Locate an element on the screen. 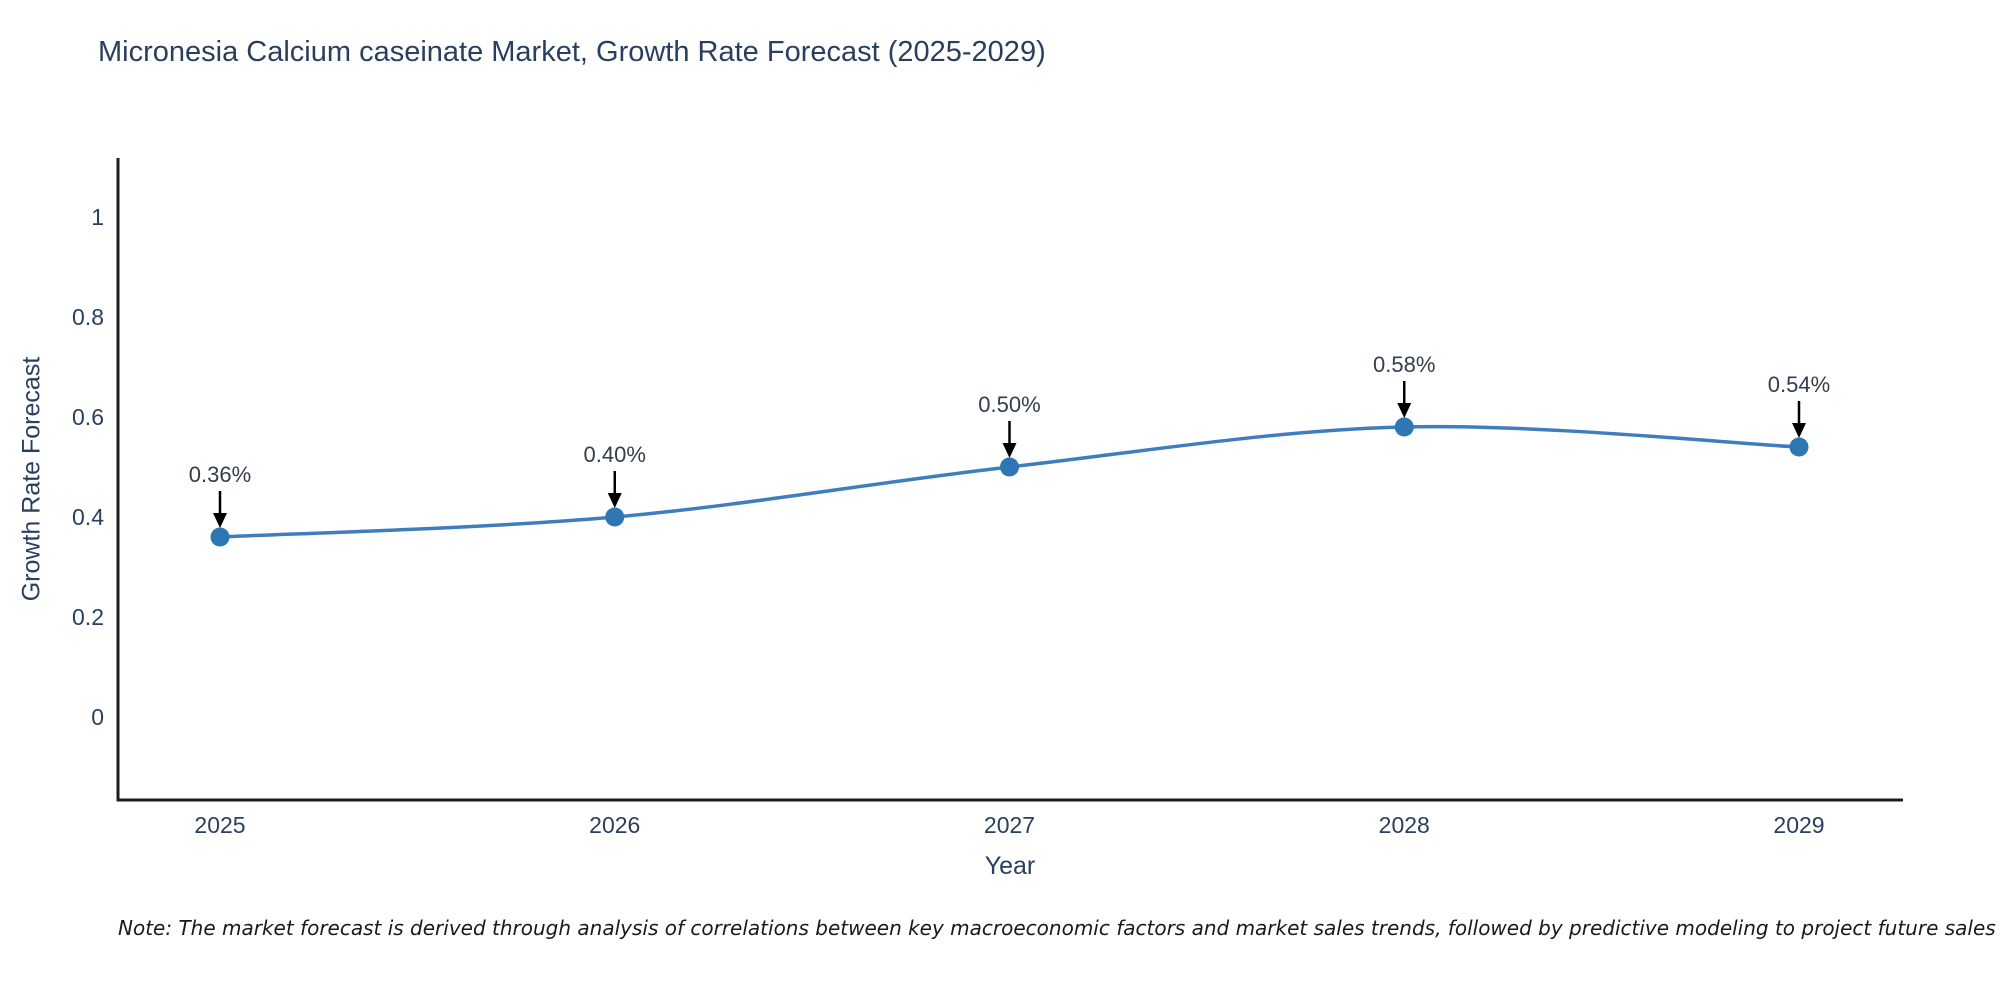 The width and height of the screenshot is (2000, 1000). x-tick-label: 2026 is located at coordinates (614, 825).